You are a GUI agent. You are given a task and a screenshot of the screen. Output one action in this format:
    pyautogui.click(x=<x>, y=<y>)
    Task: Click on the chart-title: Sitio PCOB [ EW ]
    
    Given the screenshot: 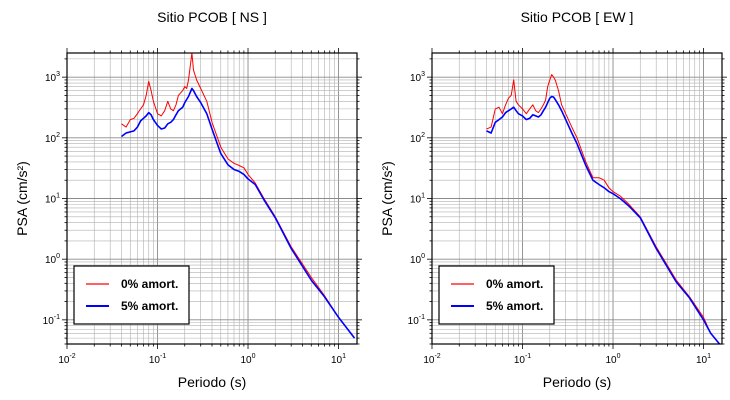 What is the action you would take?
    pyautogui.click(x=577, y=17)
    